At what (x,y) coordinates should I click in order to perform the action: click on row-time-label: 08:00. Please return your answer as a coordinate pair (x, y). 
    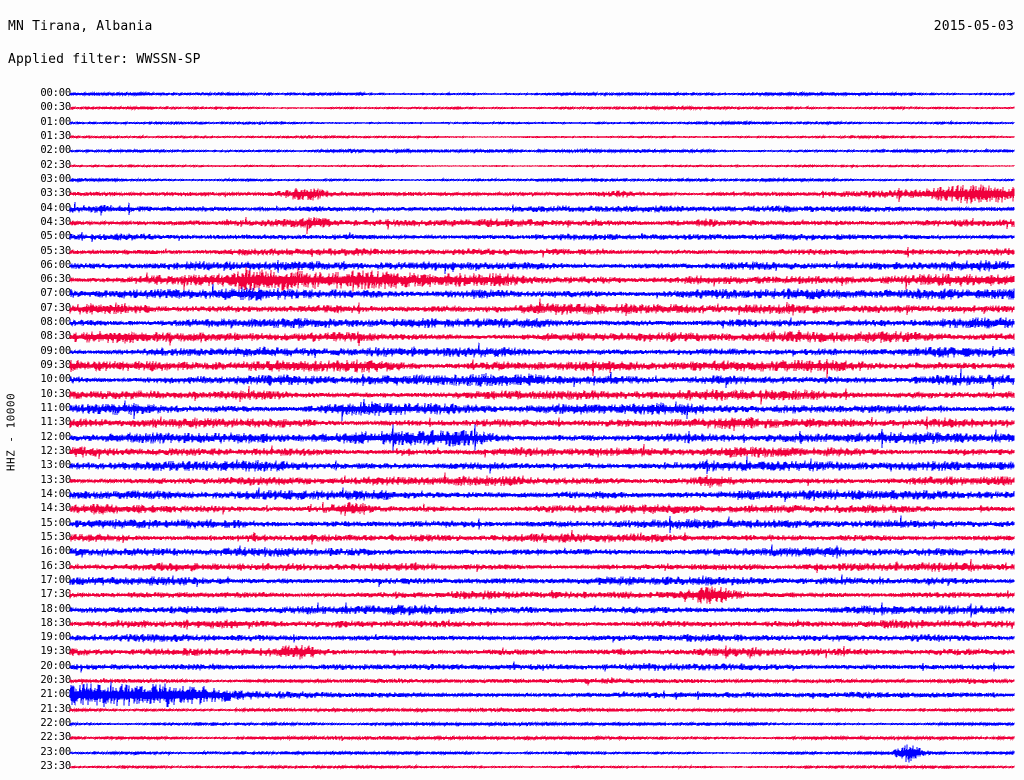
    Looking at the image, I should click on (55, 322).